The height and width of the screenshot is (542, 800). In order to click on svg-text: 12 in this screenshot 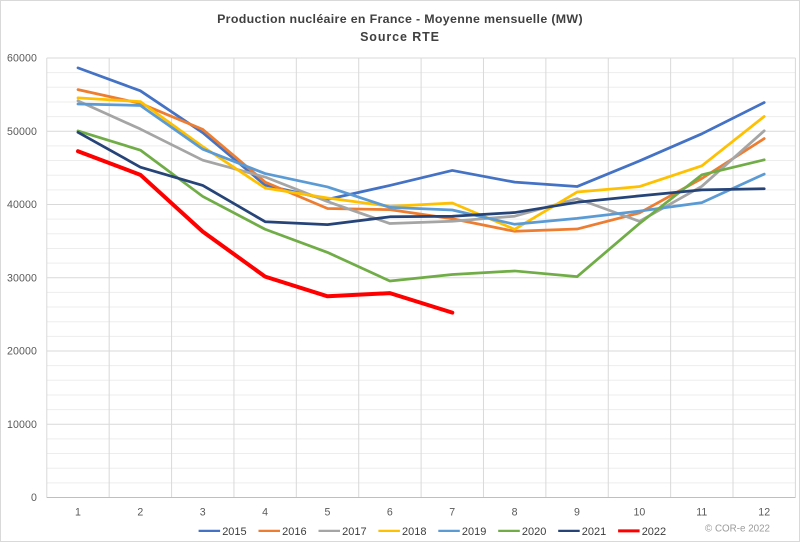, I will do `click(764, 513)`.